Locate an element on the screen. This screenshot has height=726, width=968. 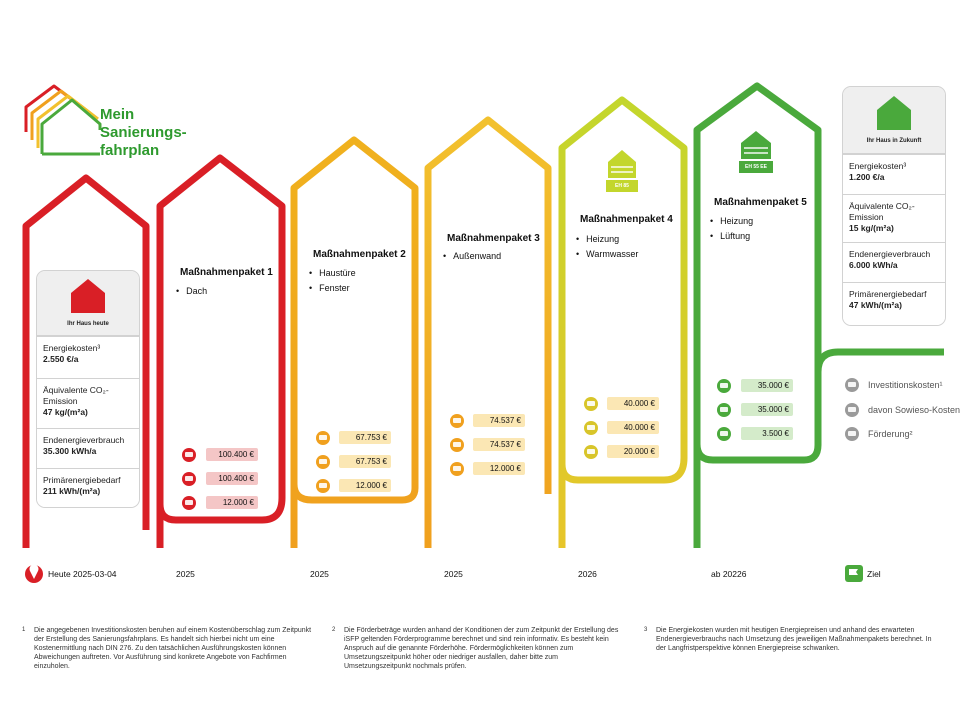
package-1-item: Dach is located at coordinates (191, 291).